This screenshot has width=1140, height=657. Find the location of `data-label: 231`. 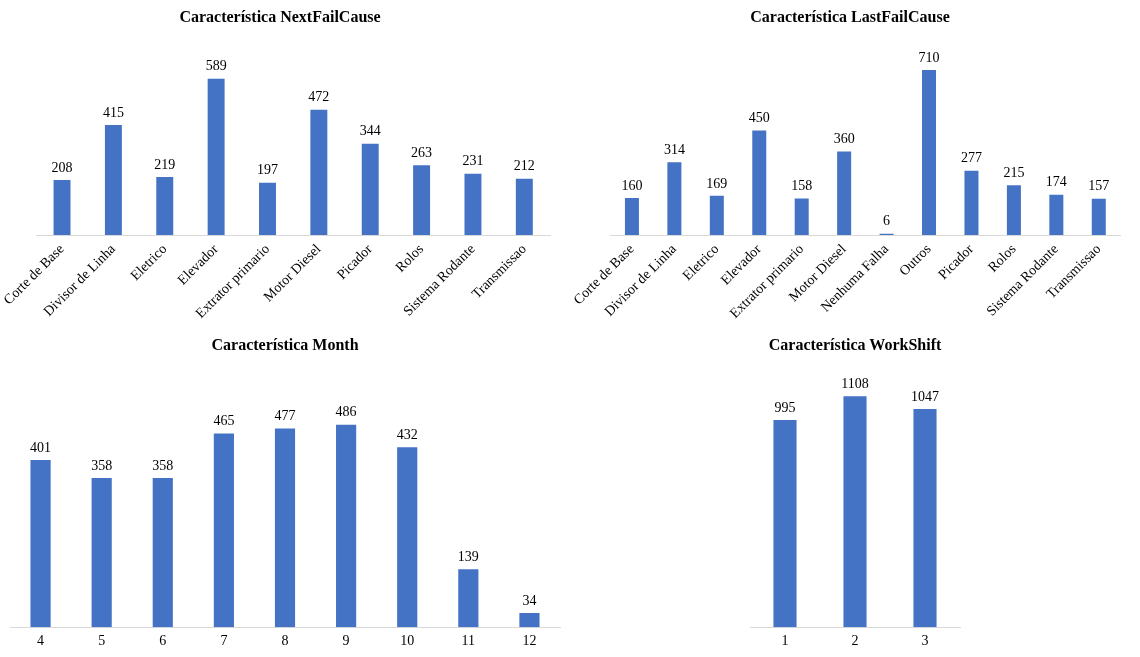

data-label: 231 is located at coordinates (473, 161).